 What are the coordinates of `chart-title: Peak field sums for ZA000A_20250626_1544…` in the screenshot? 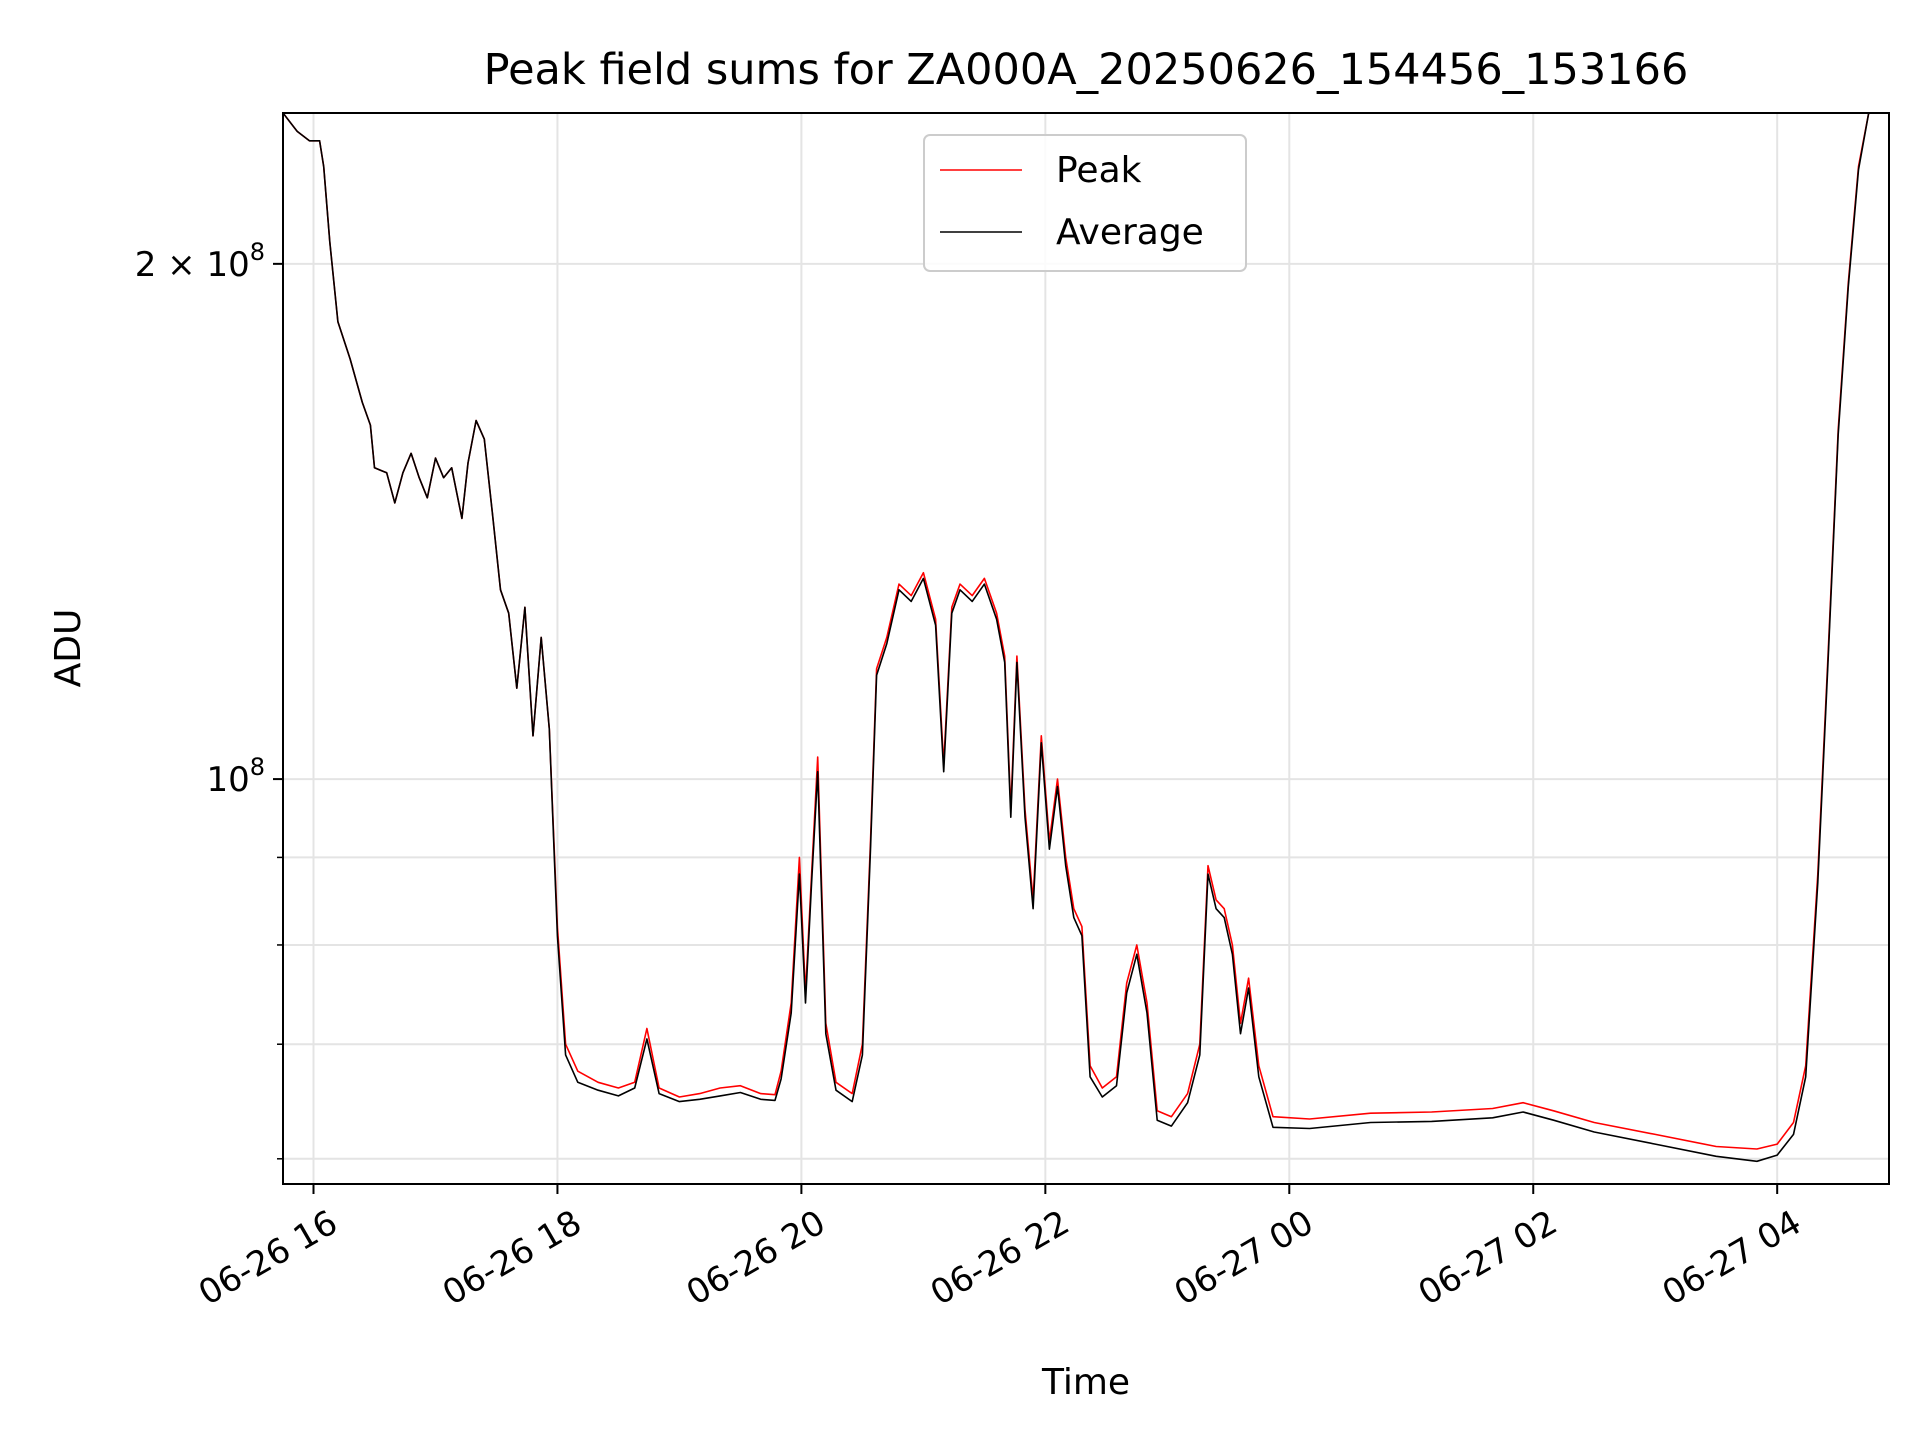 It's located at (1086, 70).